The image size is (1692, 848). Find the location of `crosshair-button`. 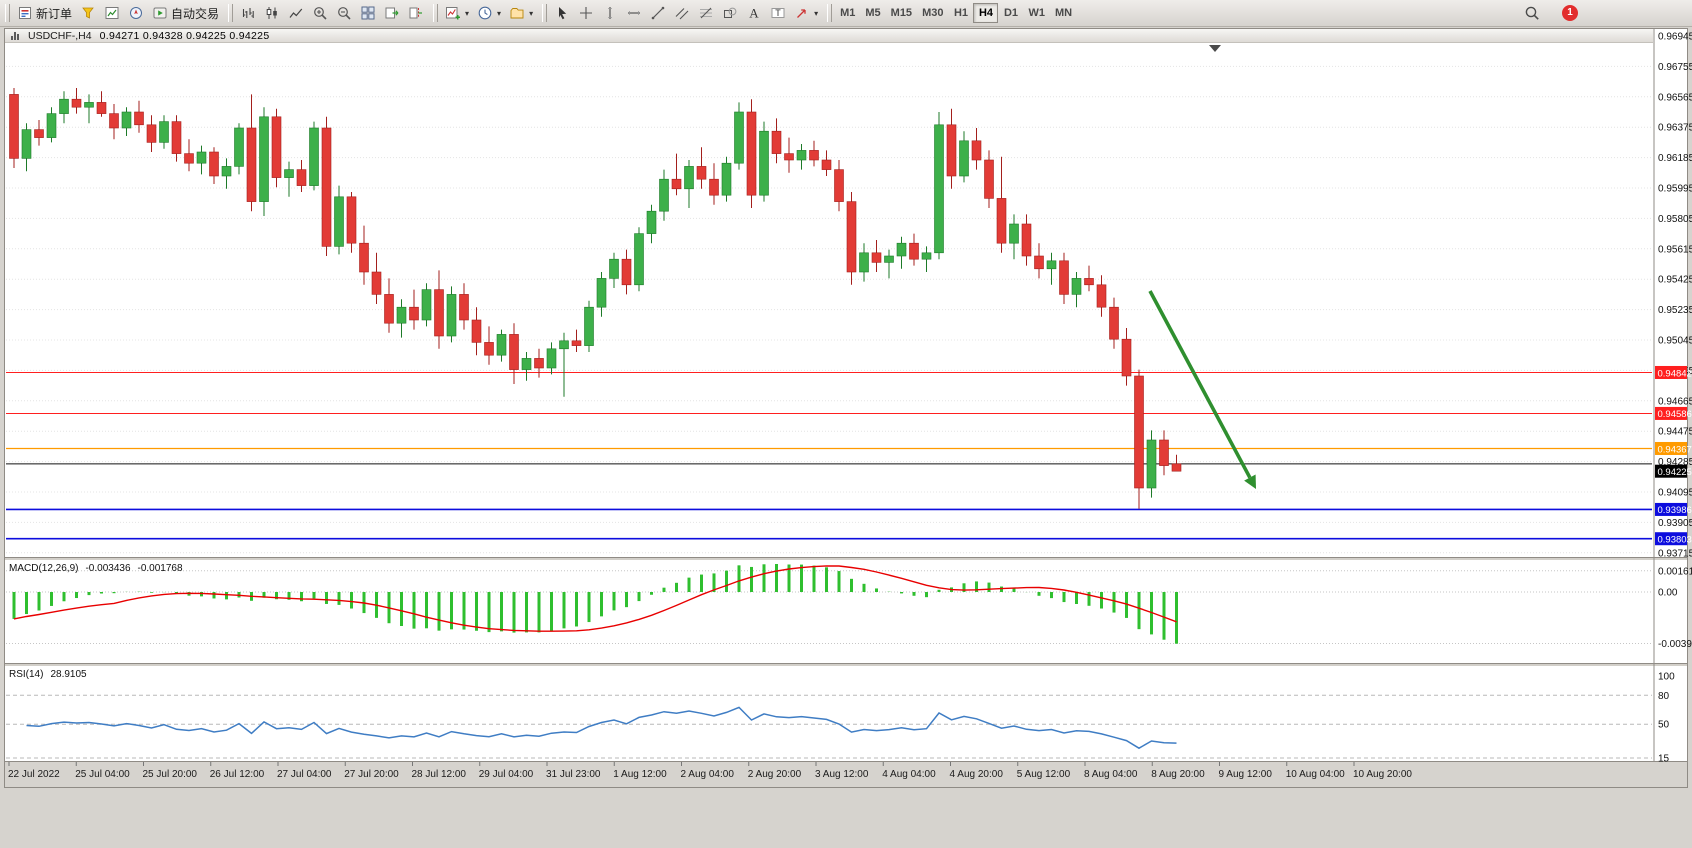

crosshair-button is located at coordinates (586, 13).